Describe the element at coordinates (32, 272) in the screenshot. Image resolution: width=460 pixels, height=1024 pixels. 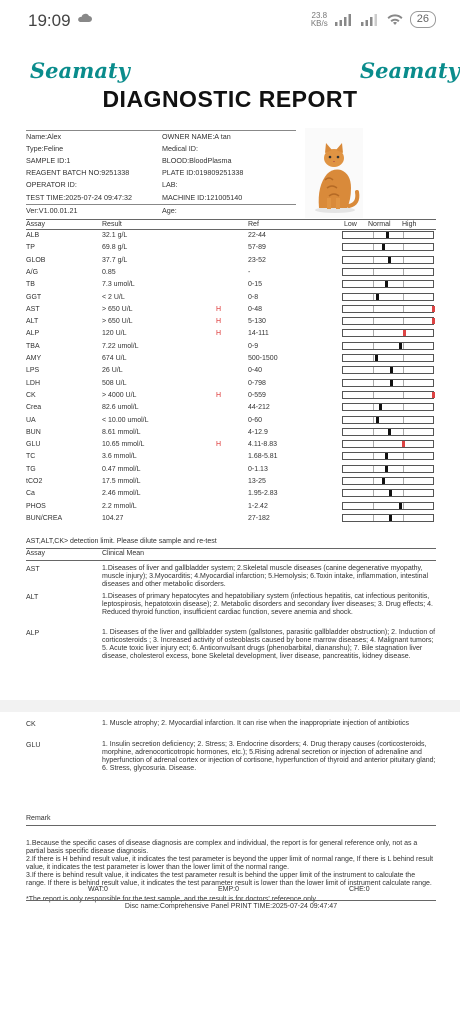
I see `row-assay: A/G` at that location.